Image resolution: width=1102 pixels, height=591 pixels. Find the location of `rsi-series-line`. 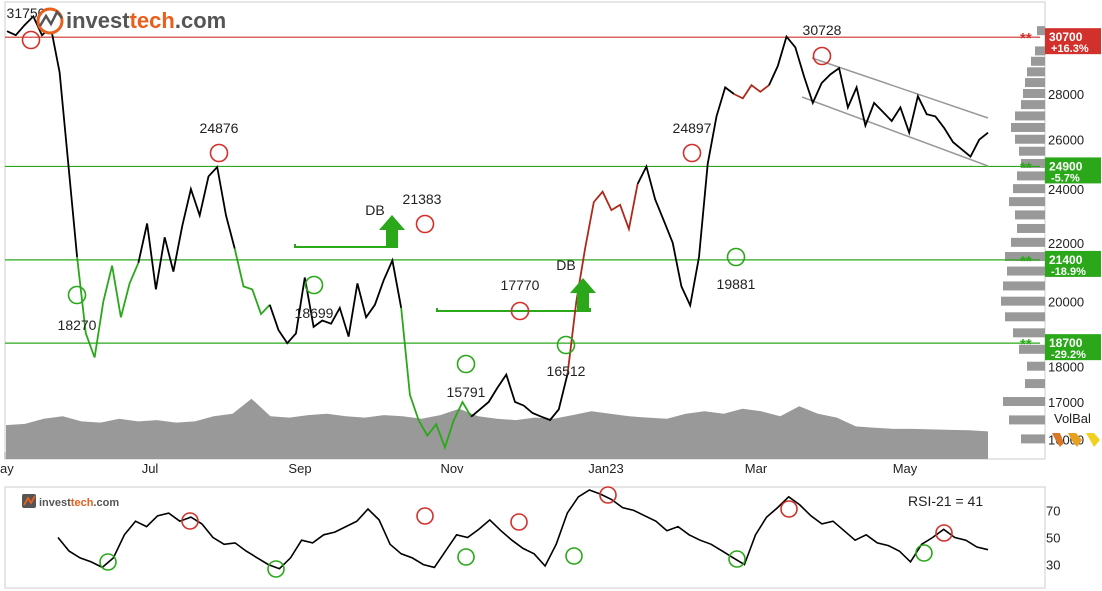

rsi-series-line is located at coordinates (523, 529).